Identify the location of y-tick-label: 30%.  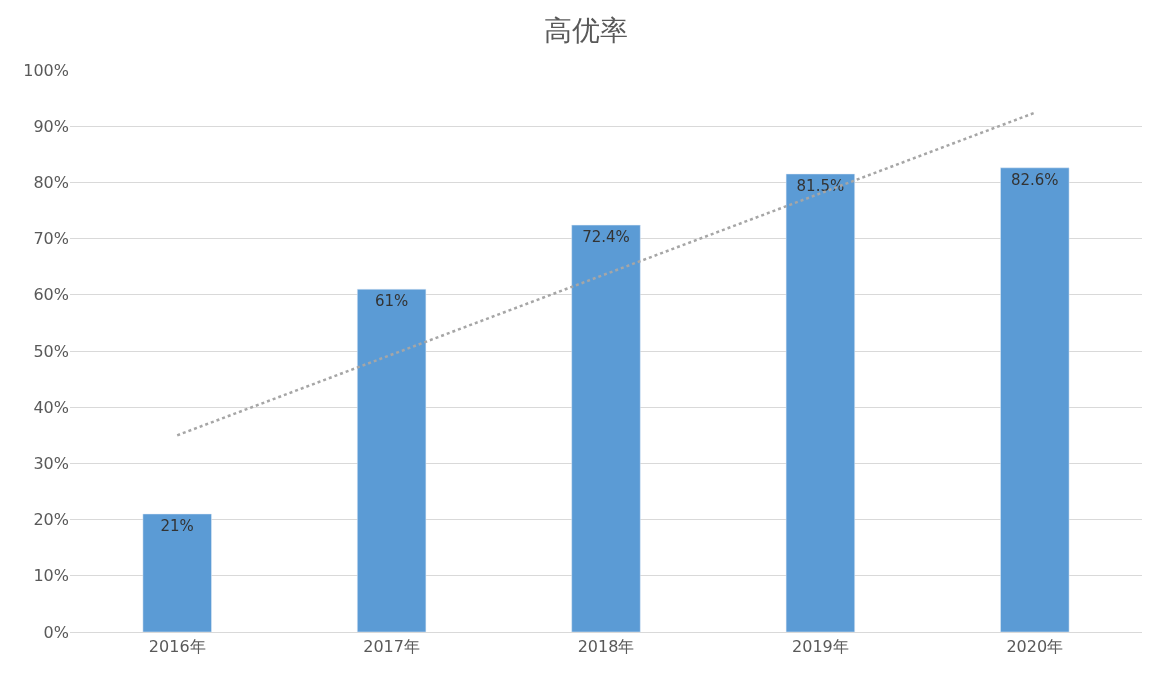
(51, 463).